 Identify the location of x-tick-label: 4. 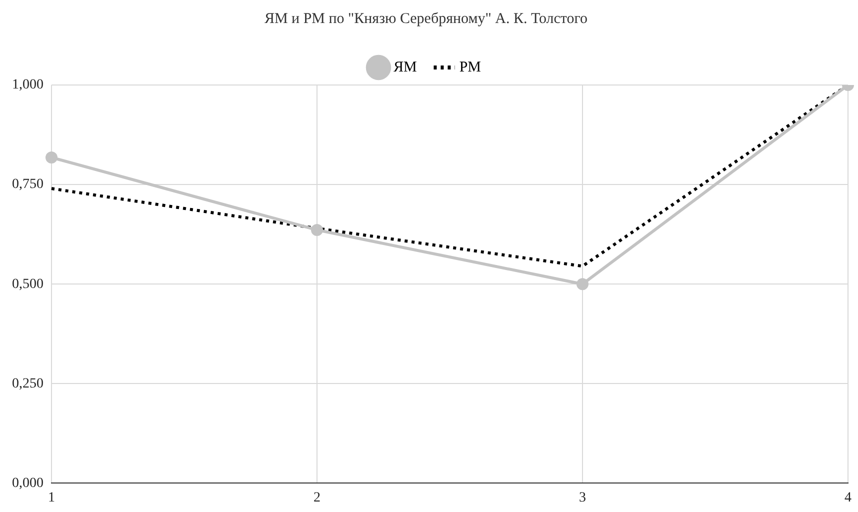
(848, 498).